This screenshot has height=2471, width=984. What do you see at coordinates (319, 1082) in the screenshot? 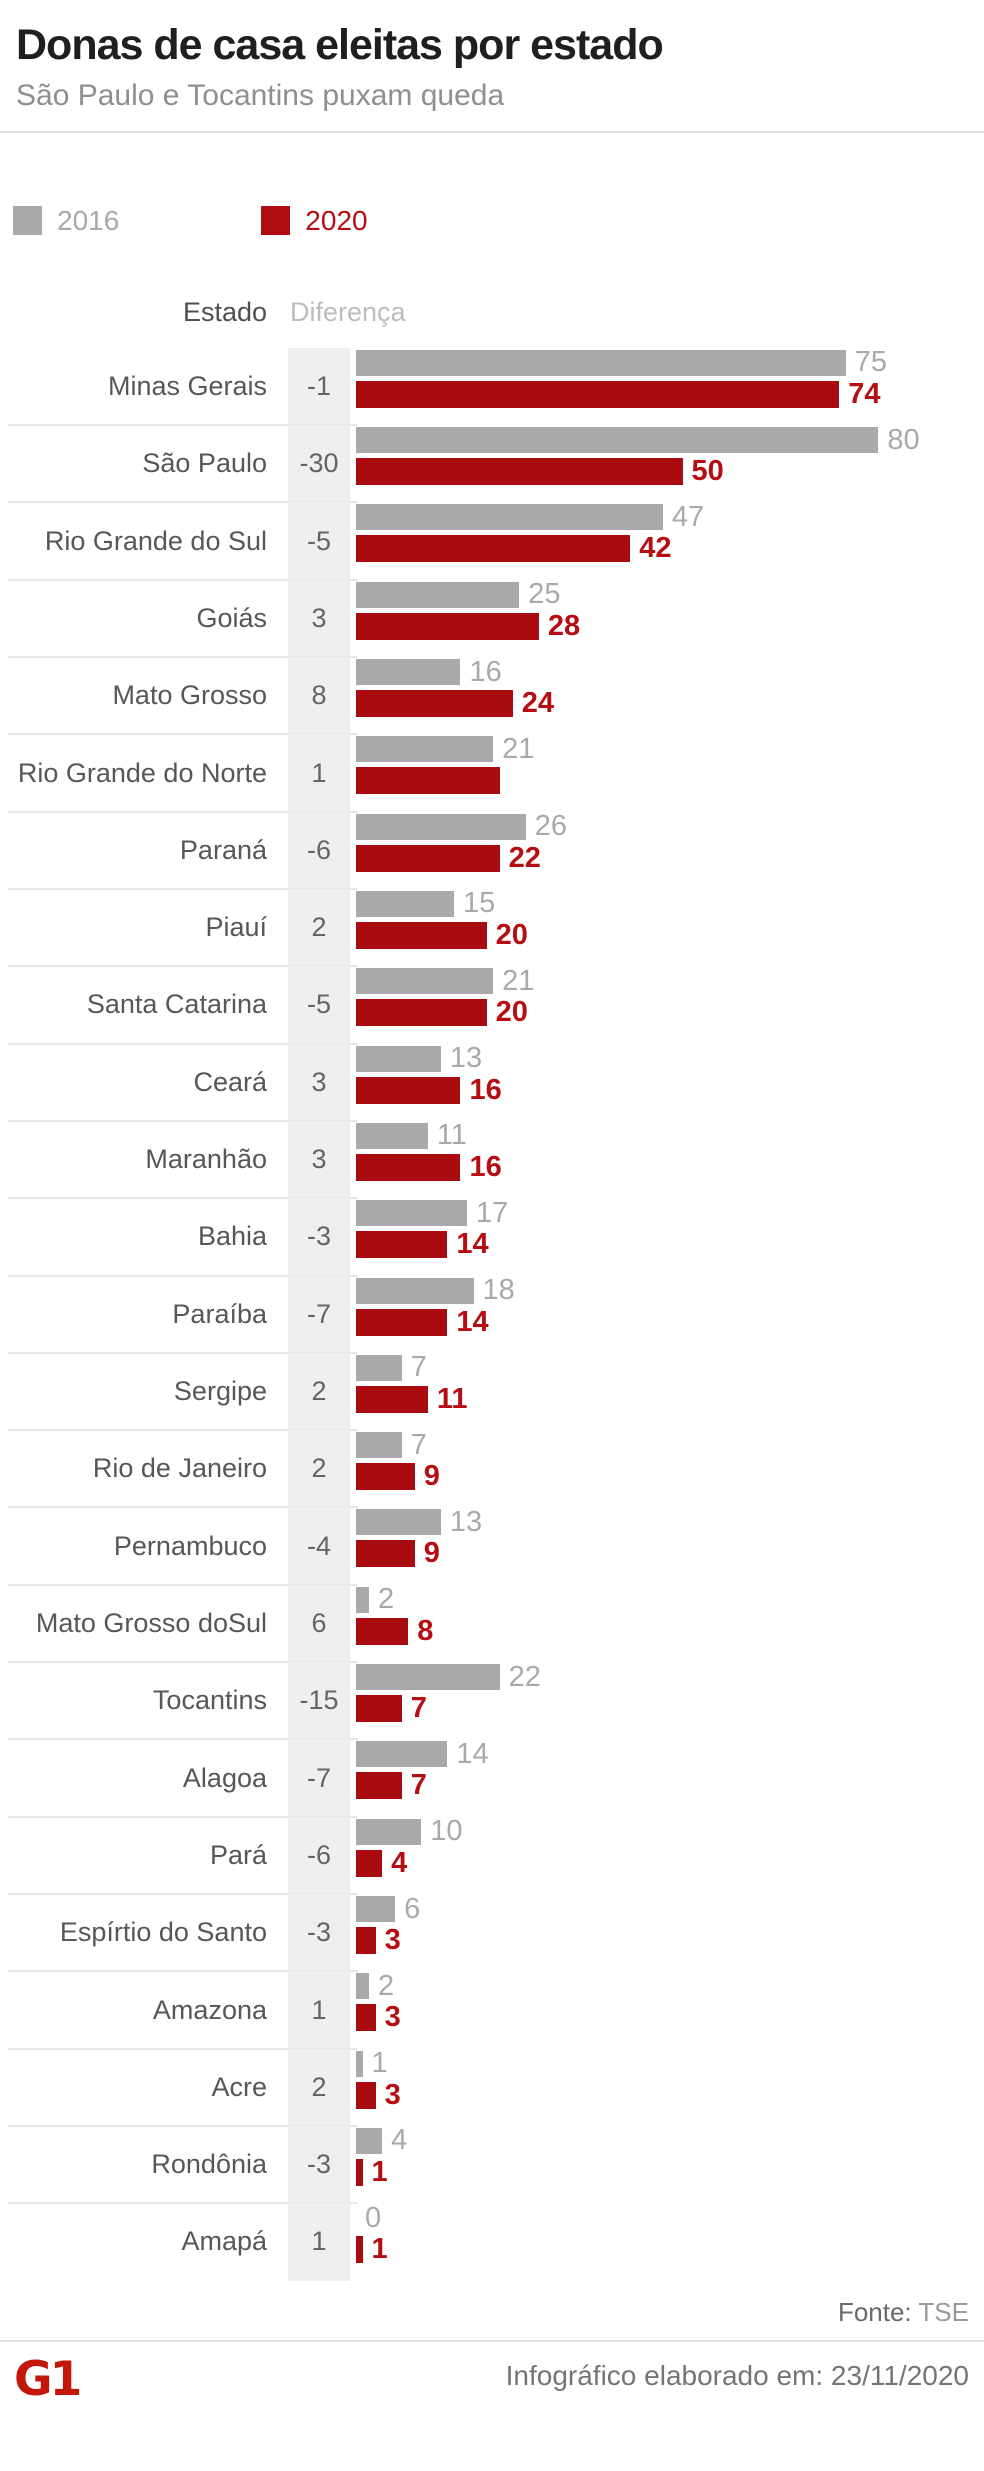
I see `diff-value: 3` at bounding box center [319, 1082].